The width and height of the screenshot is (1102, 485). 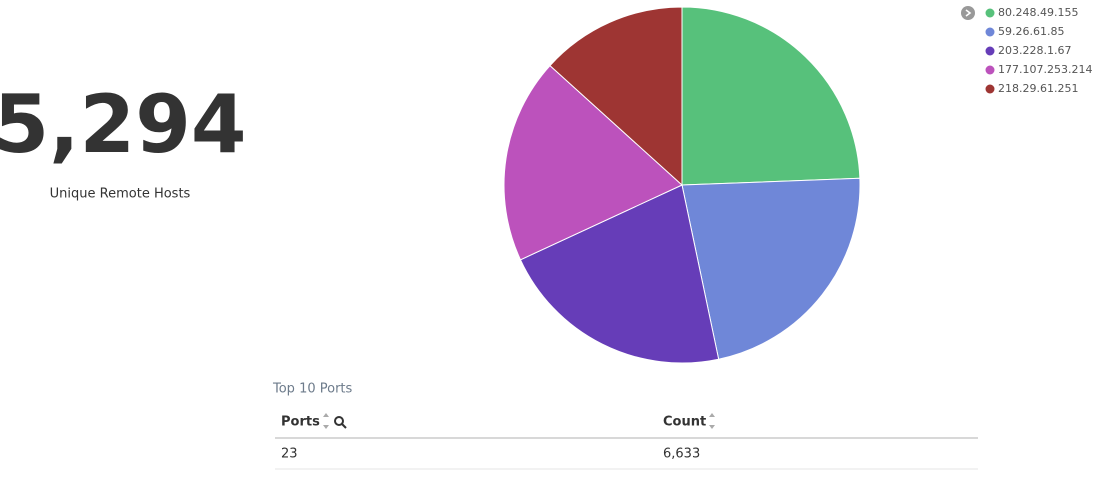 I want to click on search-icon, so click(x=340, y=422).